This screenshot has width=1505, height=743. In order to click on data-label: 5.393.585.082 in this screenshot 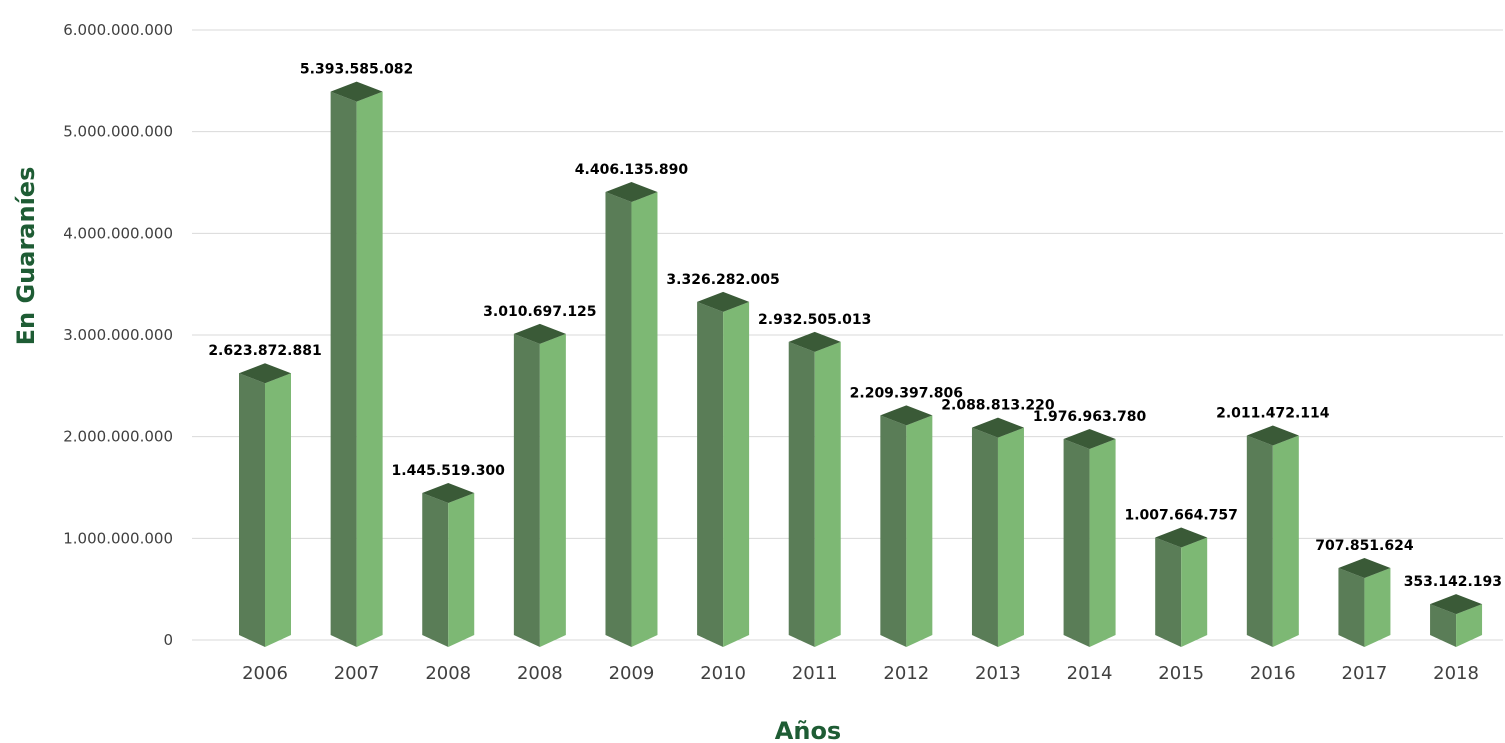, I will do `click(356, 70)`.